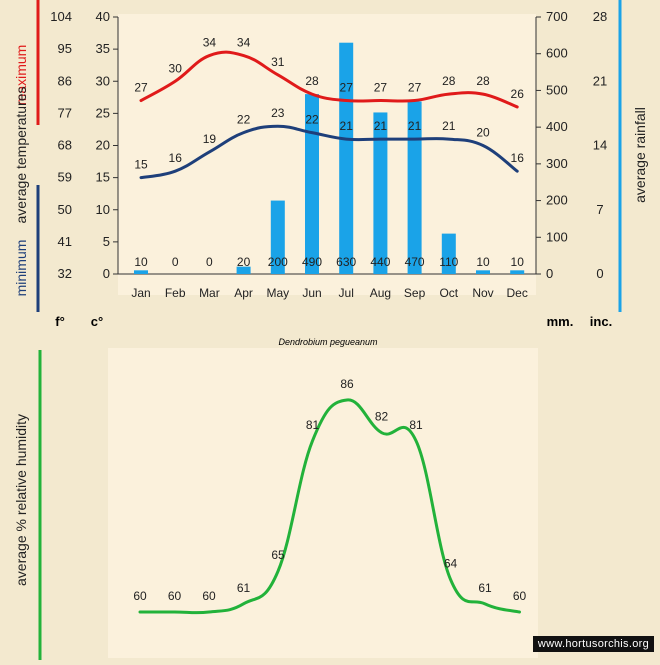 The height and width of the screenshot is (665, 660). I want to click on fahrenheit-tick-label: 41, so click(65, 241).